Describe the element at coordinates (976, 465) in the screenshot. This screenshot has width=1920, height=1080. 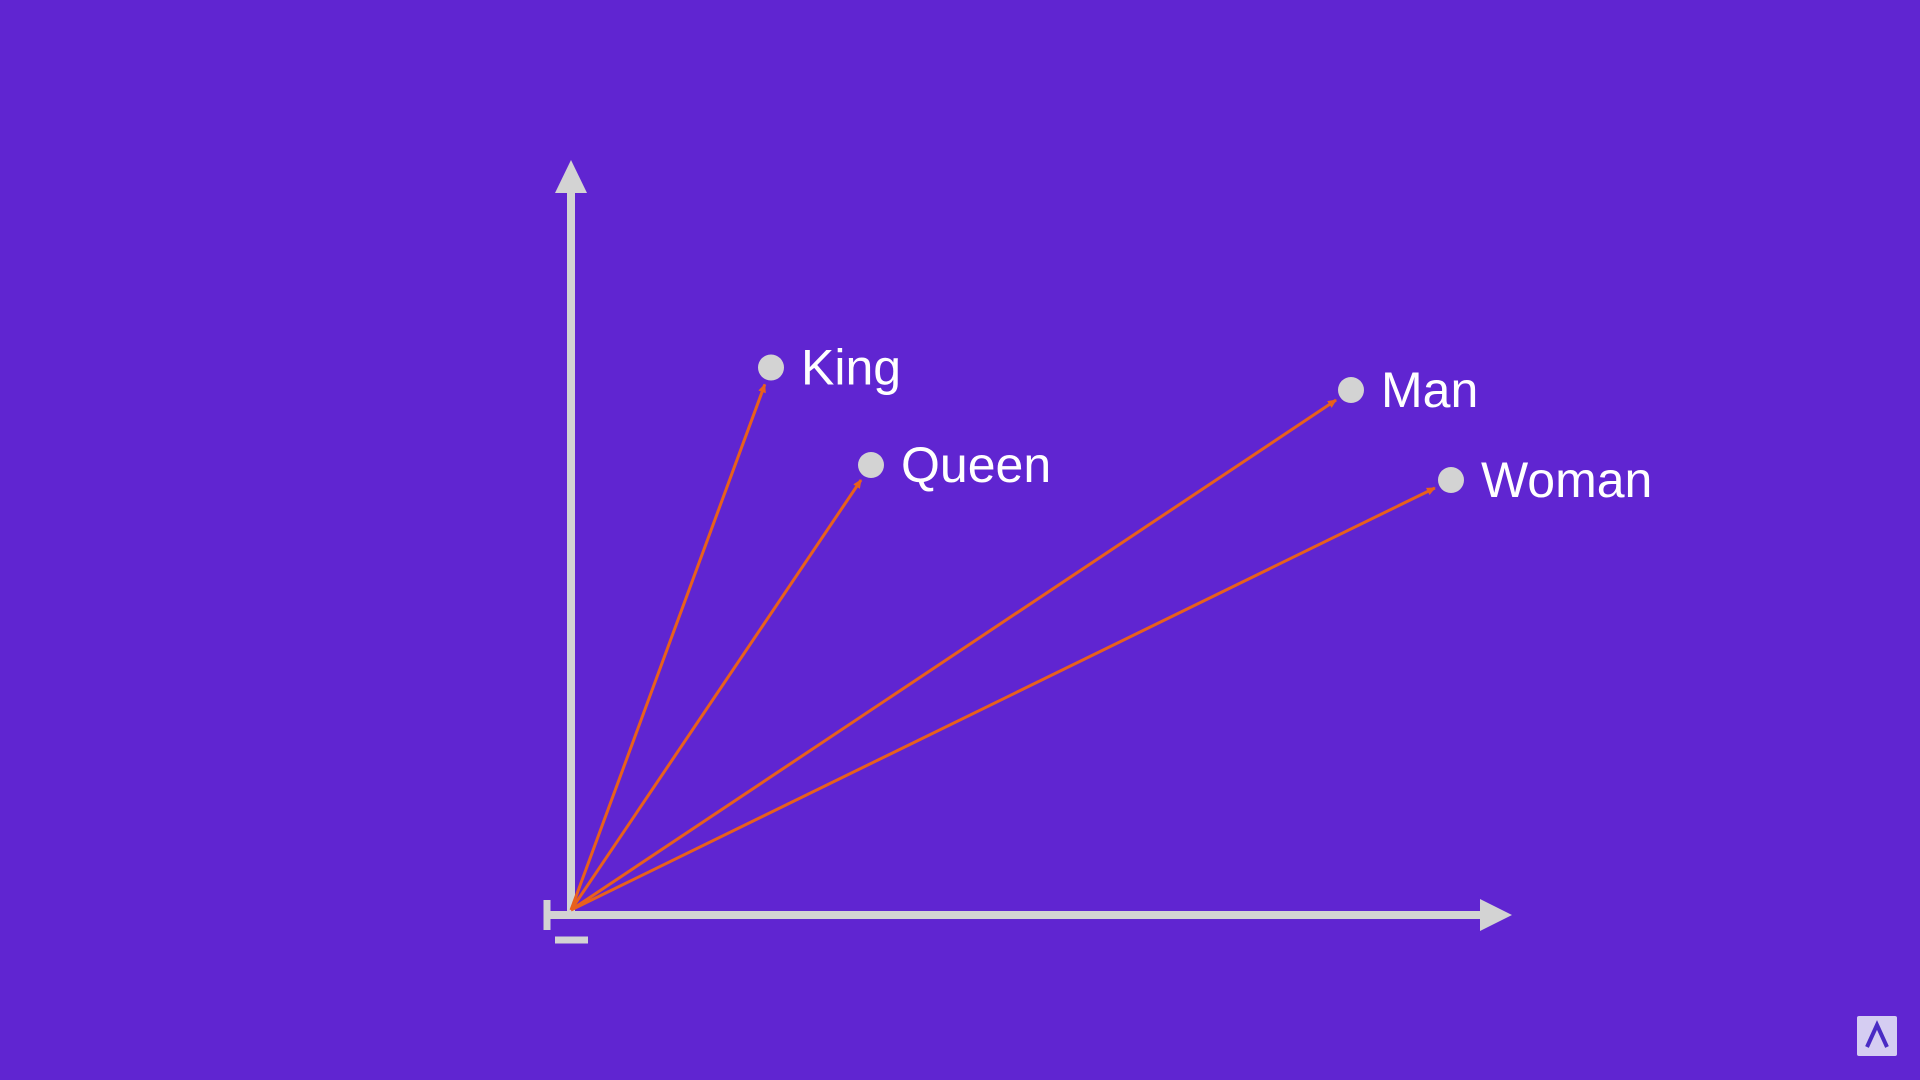
I see `word-label-queen: Queen` at that location.